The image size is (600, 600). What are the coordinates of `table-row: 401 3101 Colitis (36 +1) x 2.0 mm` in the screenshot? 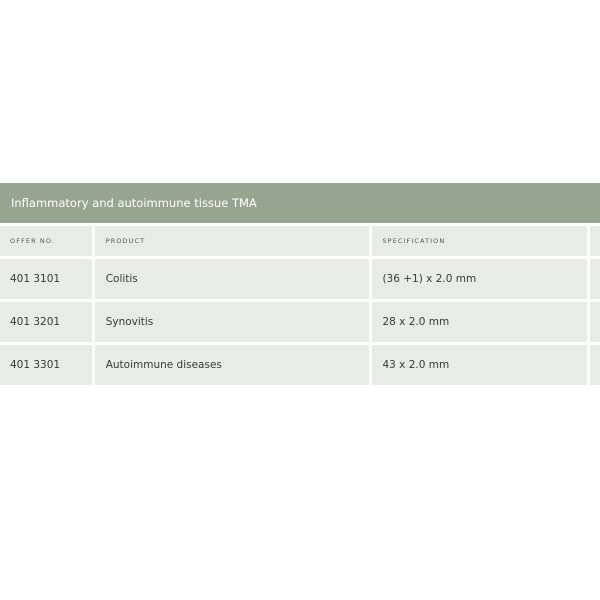 It's located at (300, 279).